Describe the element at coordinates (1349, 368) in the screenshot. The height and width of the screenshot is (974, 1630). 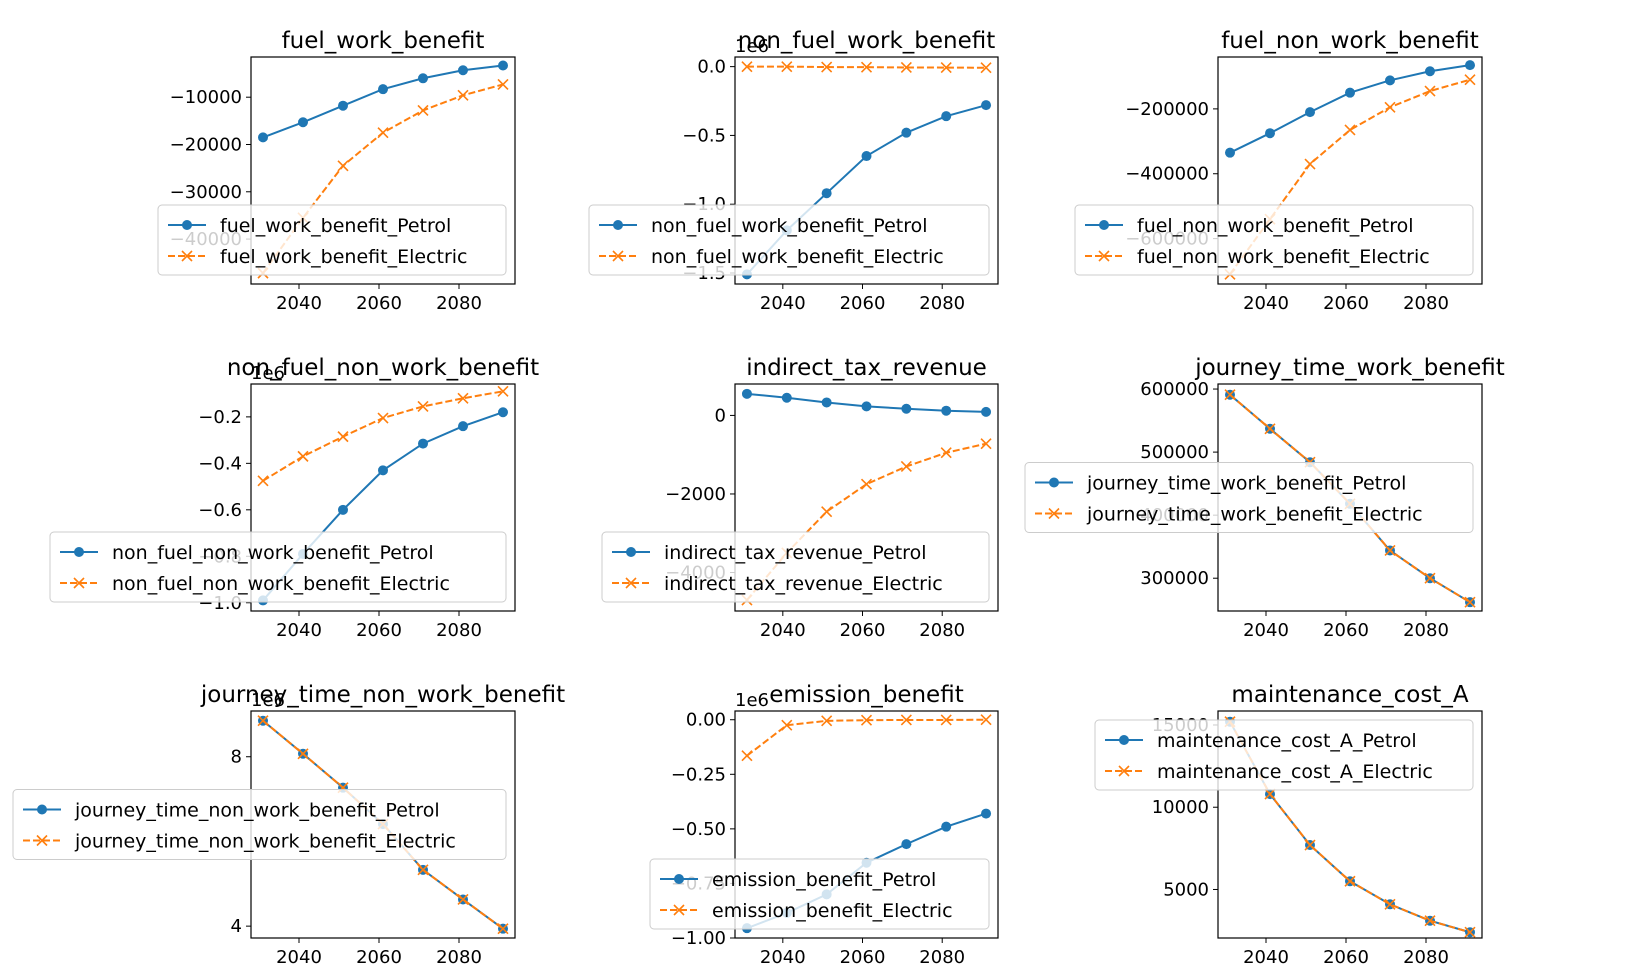
I see `subplot-title: journey_time_work_benefit` at that location.